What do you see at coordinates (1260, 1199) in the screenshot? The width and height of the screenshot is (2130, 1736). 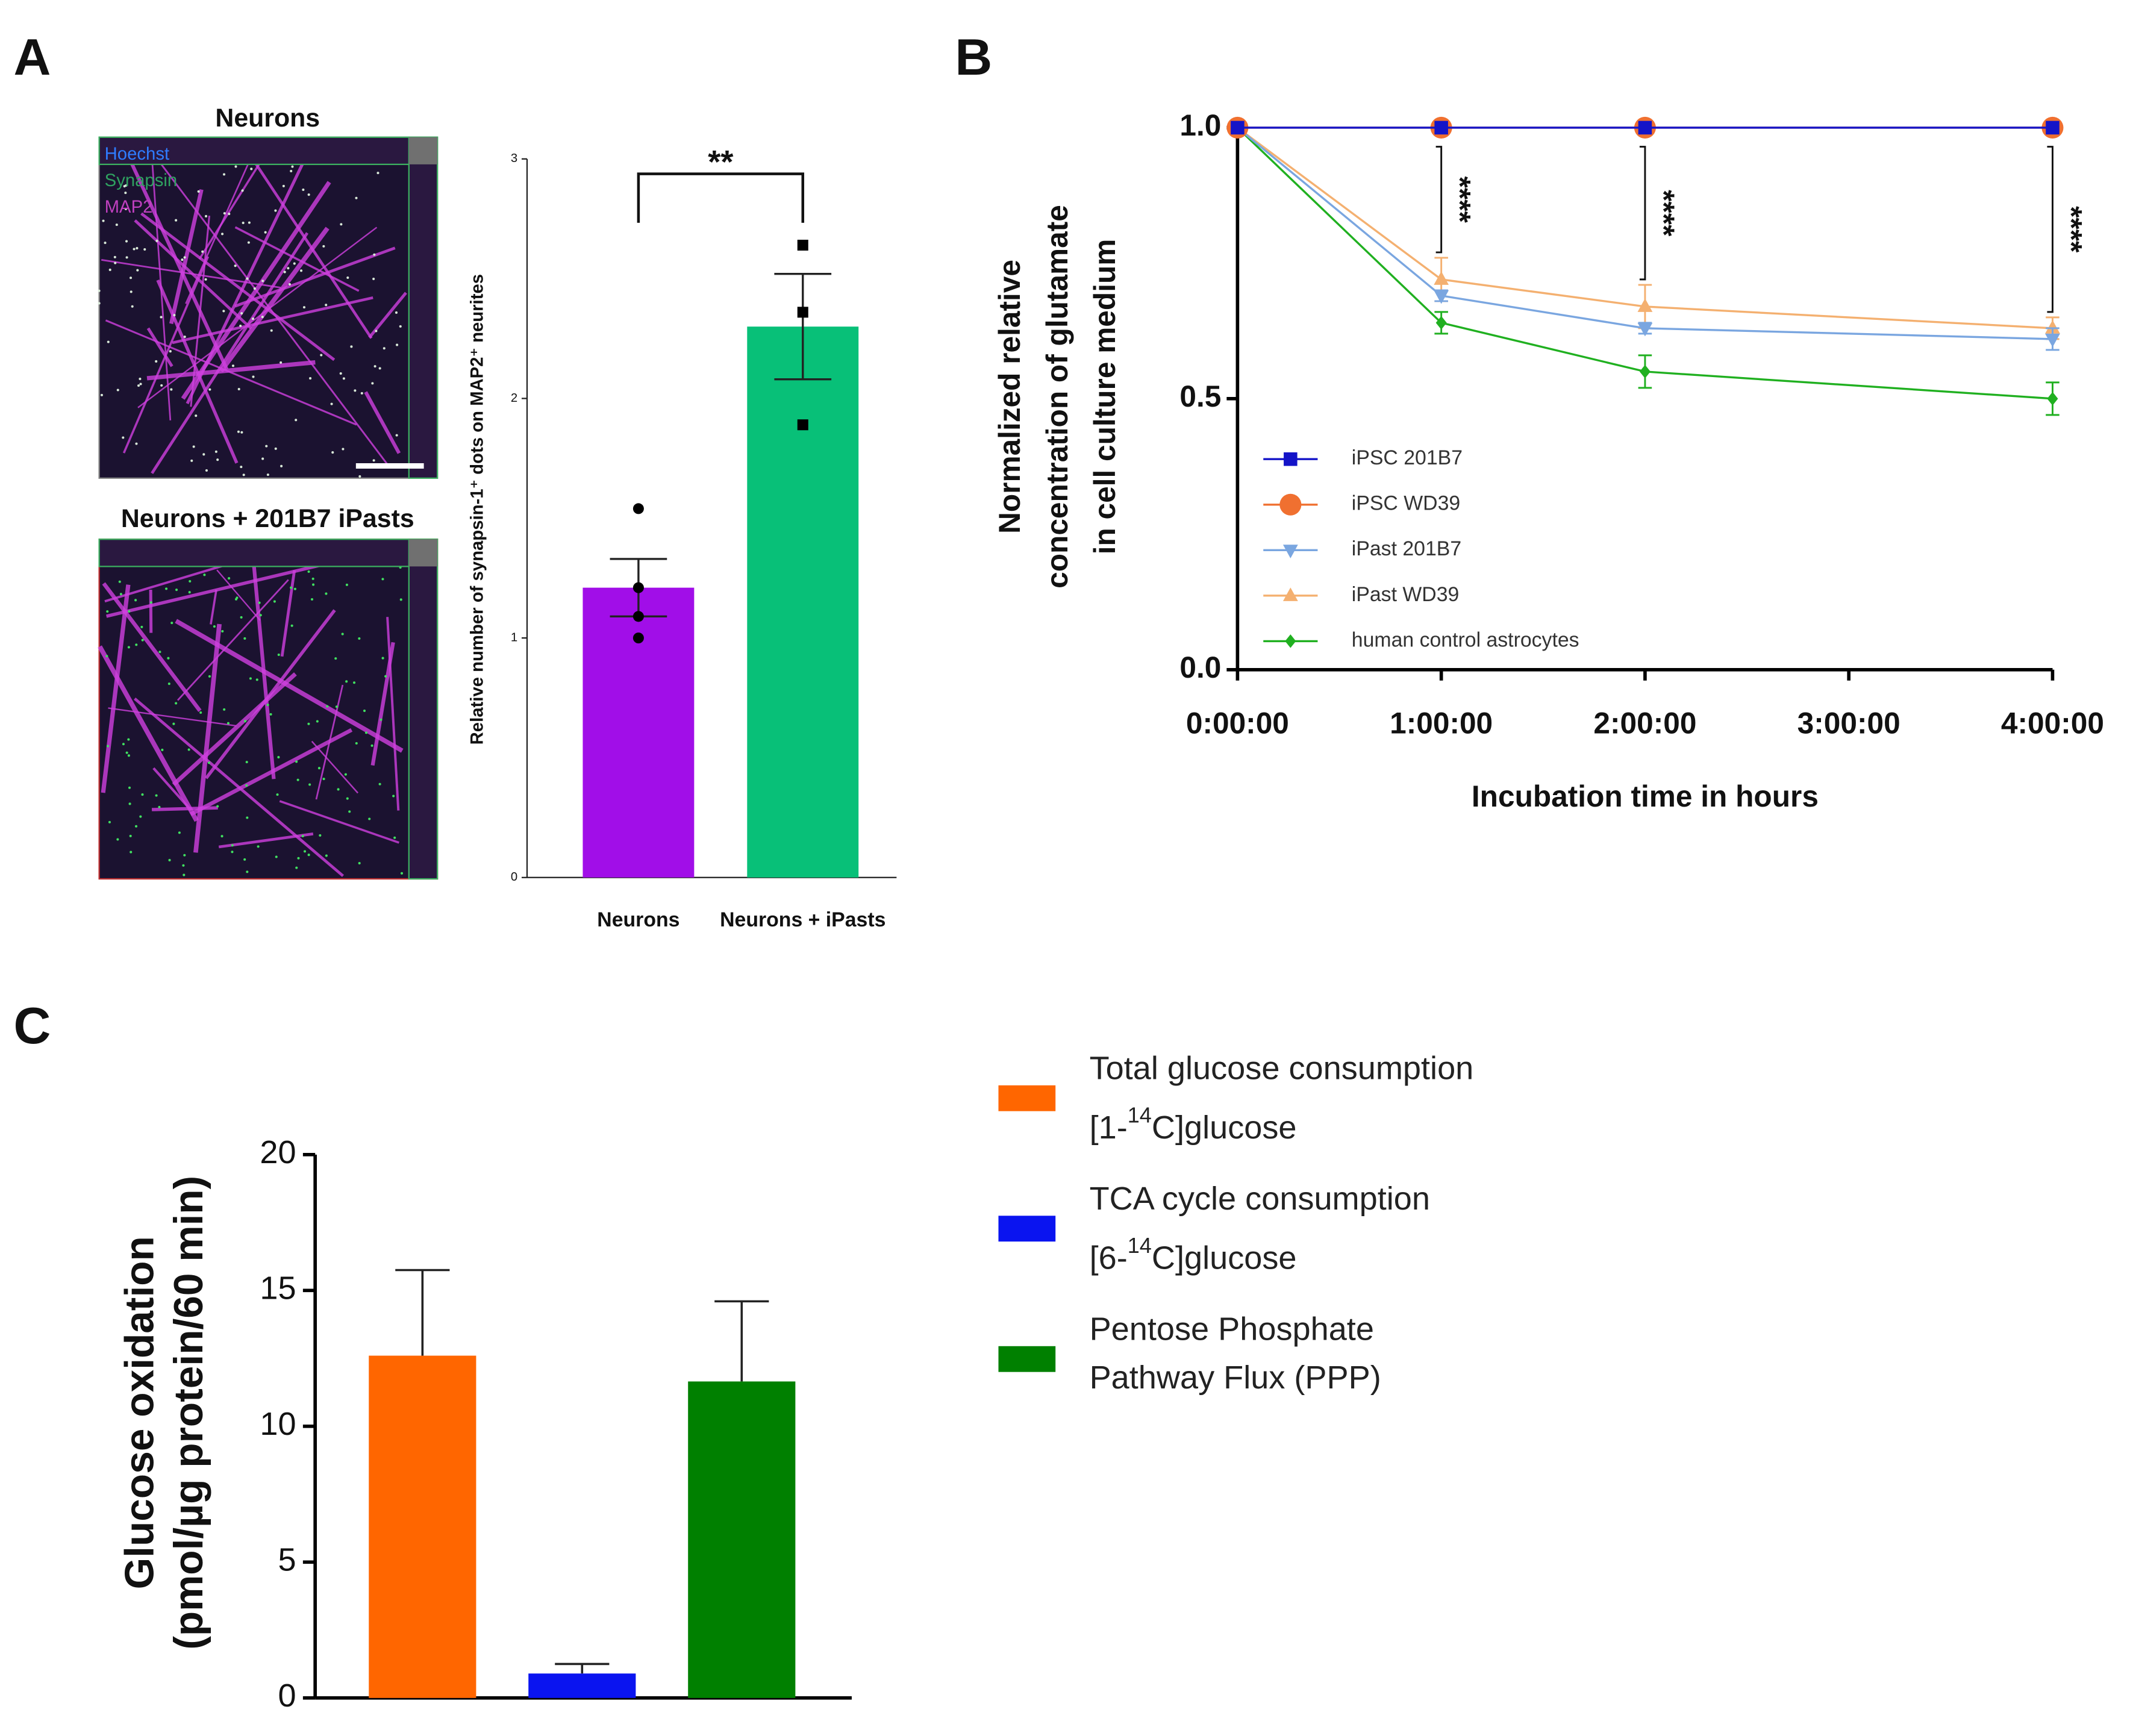 I see `legend-label: TCA cycle consumption` at bounding box center [1260, 1199].